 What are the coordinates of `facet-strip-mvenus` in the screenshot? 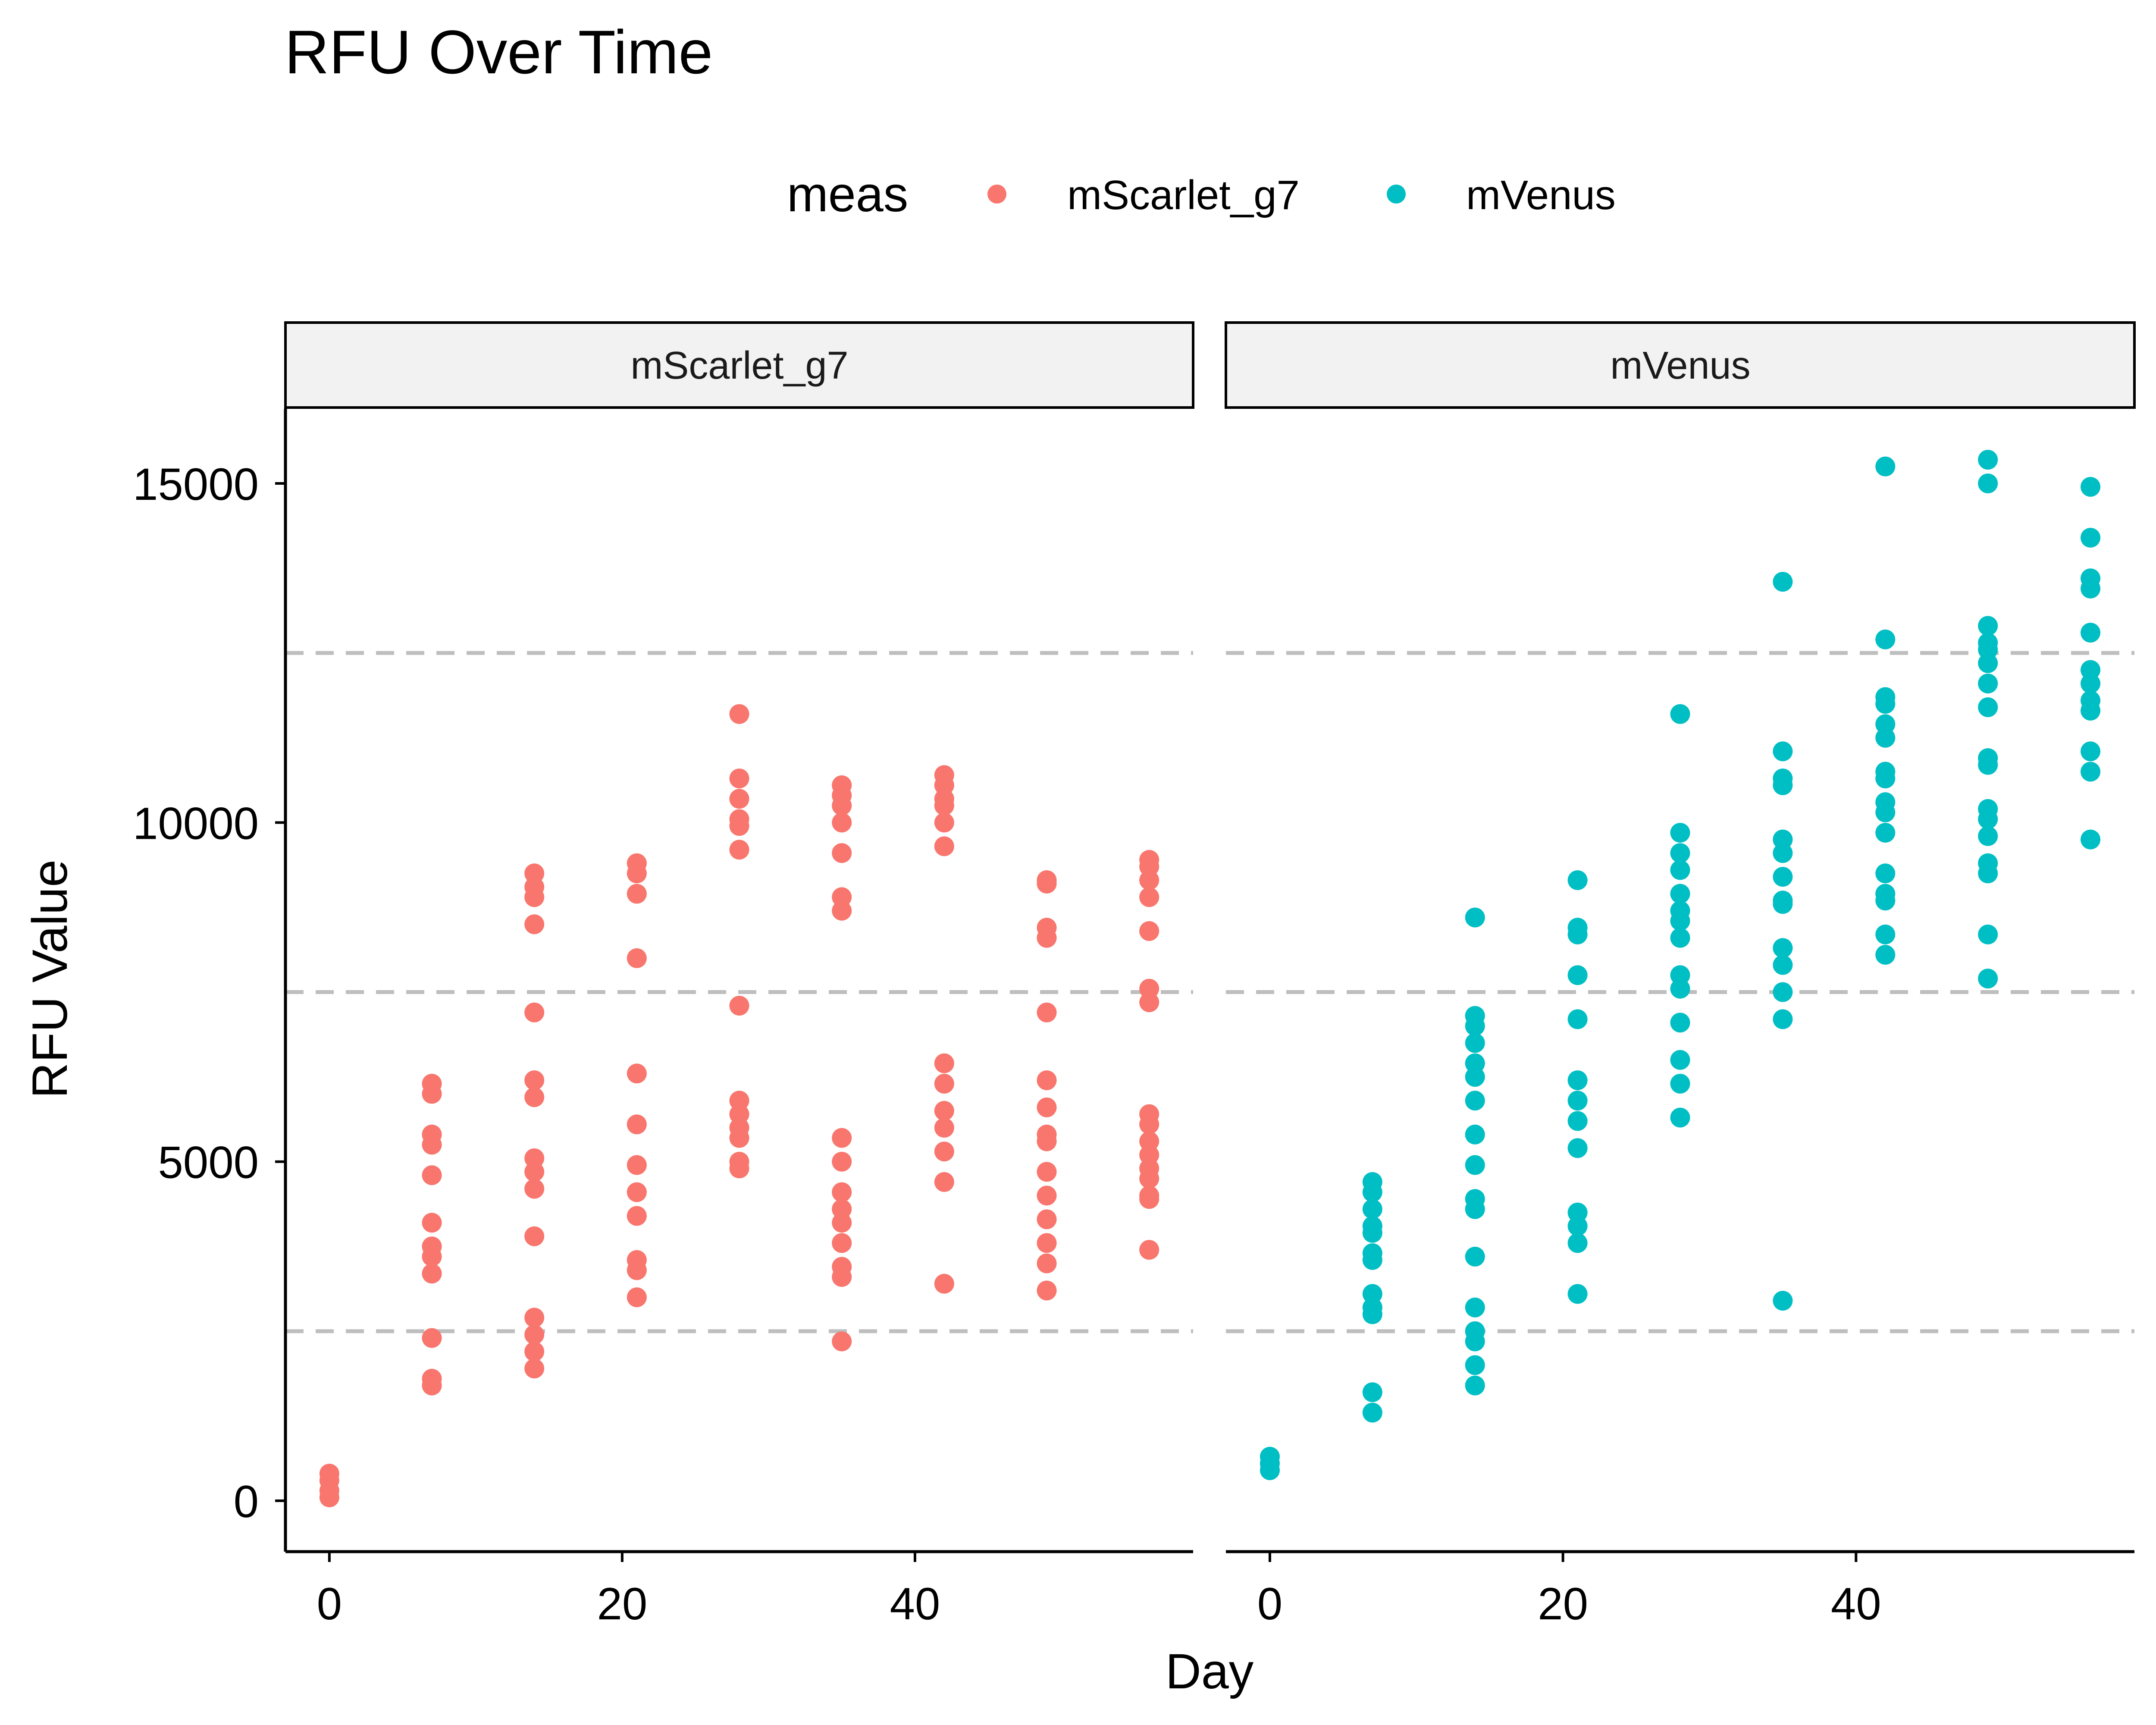 It's located at (1680, 365).